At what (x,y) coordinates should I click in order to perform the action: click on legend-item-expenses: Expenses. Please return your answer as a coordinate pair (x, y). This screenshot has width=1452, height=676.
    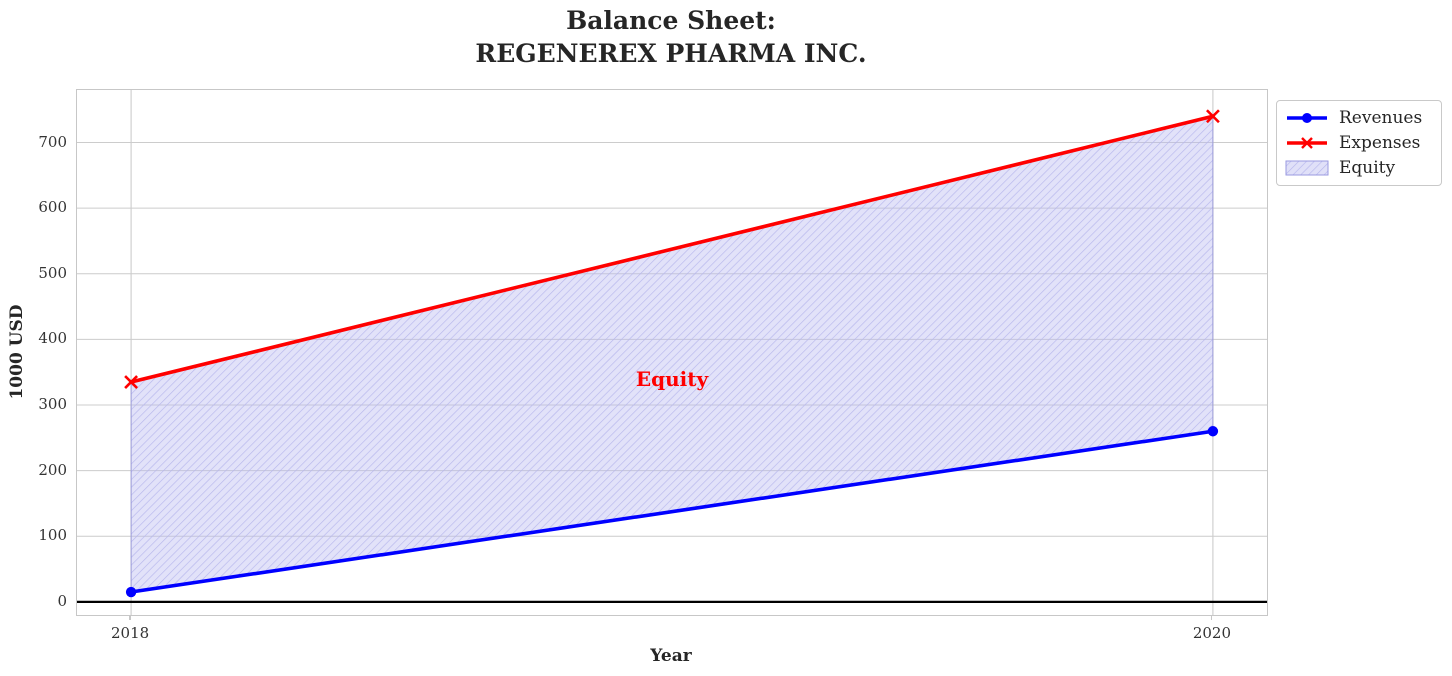
    Looking at the image, I should click on (1359, 143).